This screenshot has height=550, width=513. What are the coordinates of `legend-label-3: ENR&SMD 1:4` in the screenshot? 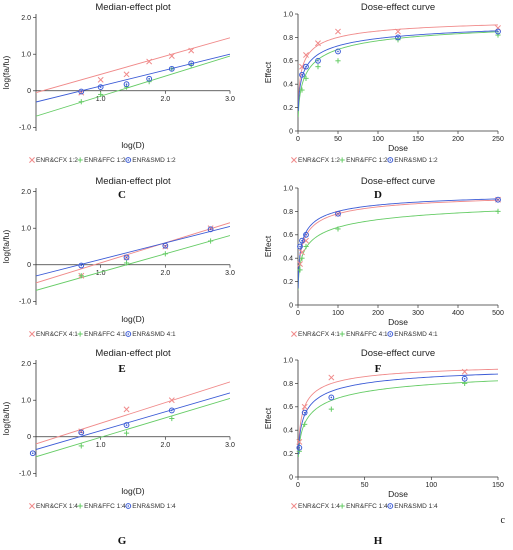 It's located at (154, 506).